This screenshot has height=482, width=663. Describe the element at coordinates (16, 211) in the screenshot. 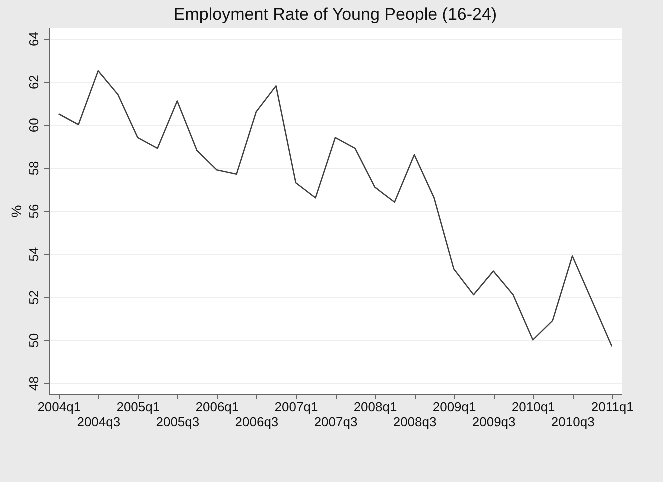

I see `y-axis-title: %` at that location.